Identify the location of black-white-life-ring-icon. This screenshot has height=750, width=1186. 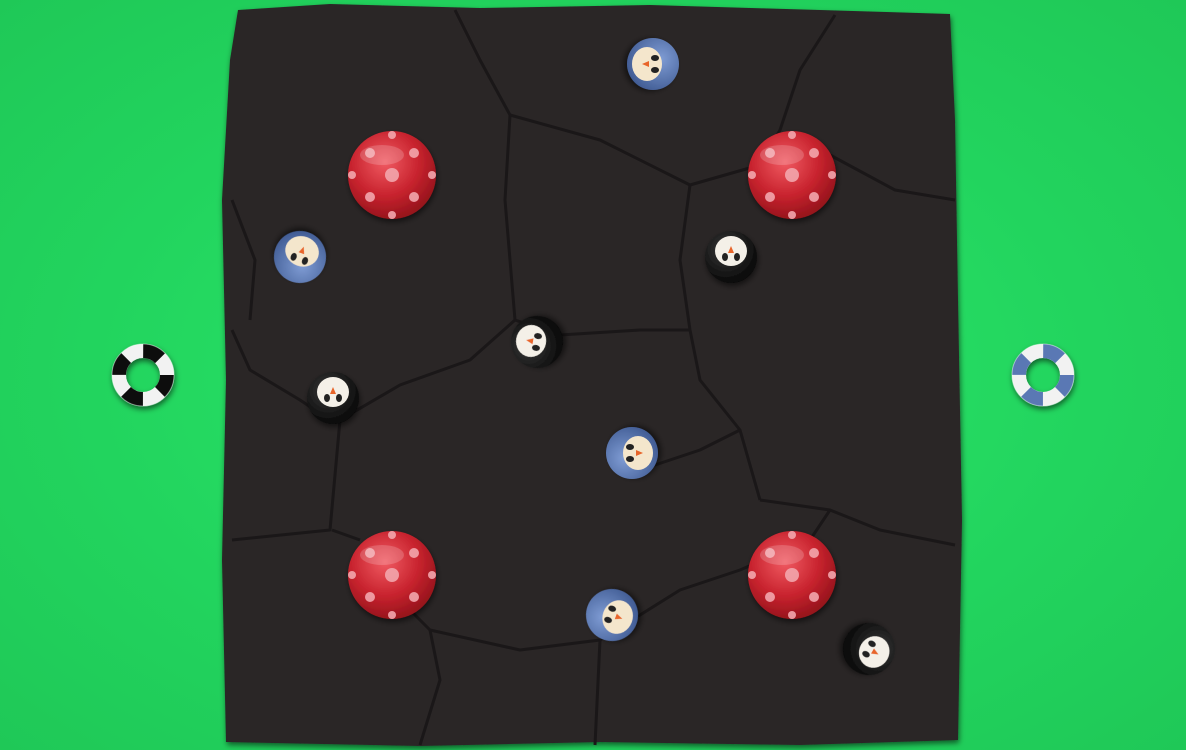
(143, 375).